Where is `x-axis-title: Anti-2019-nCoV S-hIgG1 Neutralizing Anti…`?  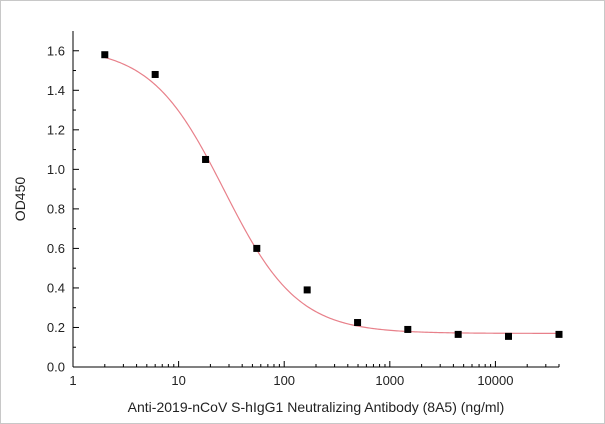
x-axis-title: Anti-2019-nCoV S-hIgG1 Neutralizing Anti… is located at coordinates (316, 407).